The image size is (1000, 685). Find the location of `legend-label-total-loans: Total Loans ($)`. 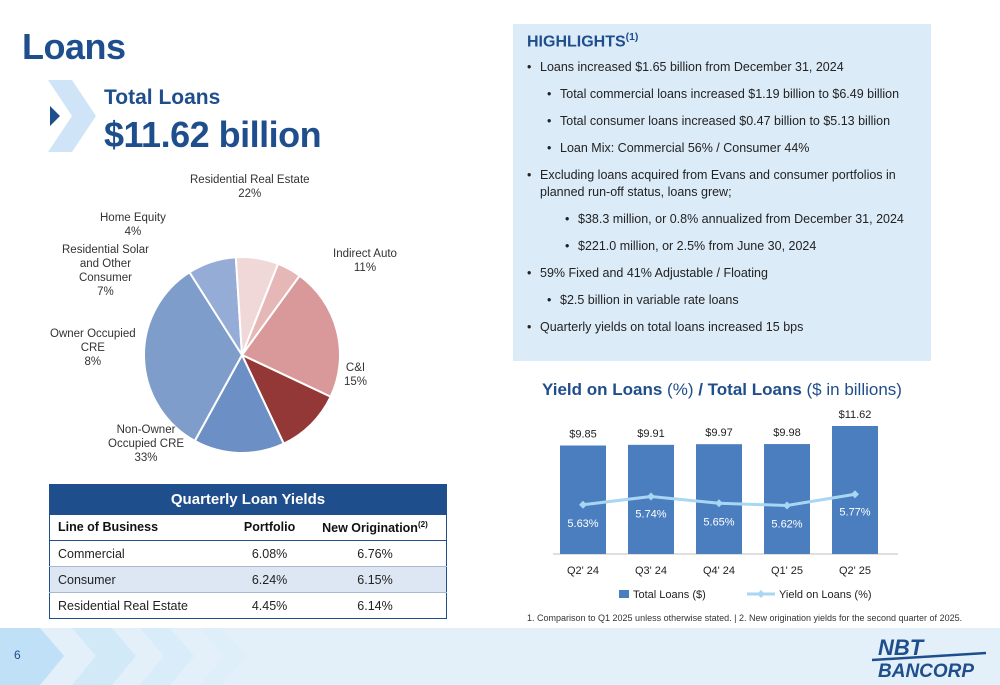

legend-label-total-loans: Total Loans ($) is located at coordinates (669, 595).